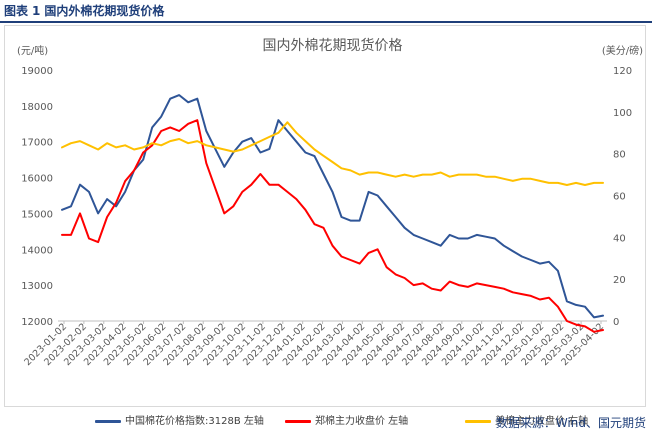  Describe the element at coordinates (616, 322) in the screenshot. I see `right-axis-tick-label: 0` at that location.